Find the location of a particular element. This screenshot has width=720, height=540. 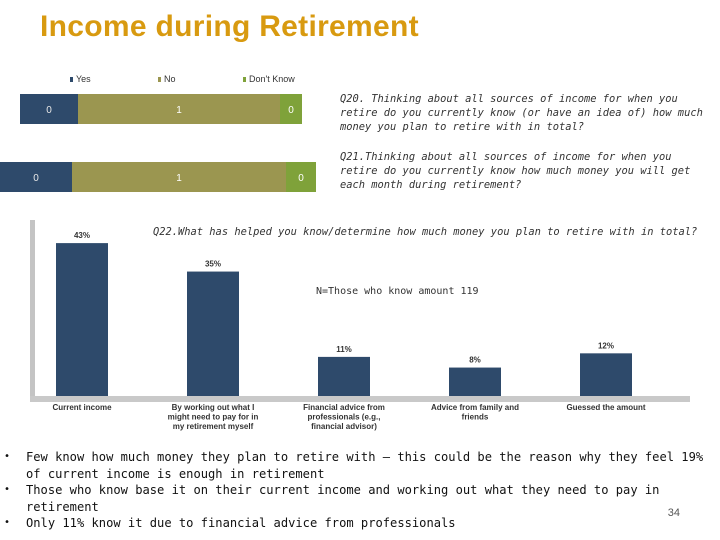

category-label: Advice from family and friends is located at coordinates (475, 412).